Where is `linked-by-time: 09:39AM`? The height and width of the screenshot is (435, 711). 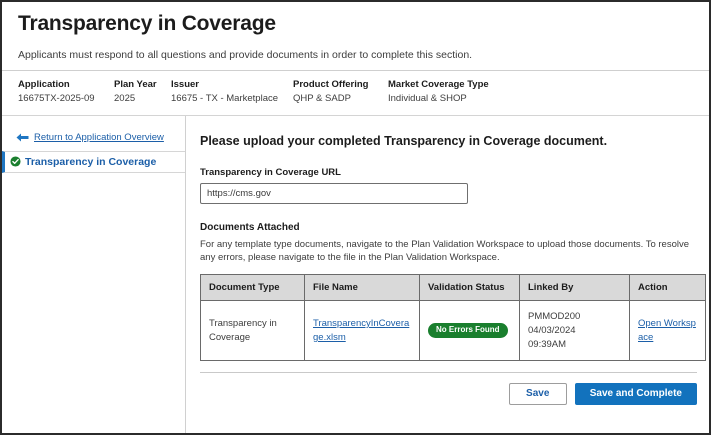
linked-by-time: 09:39AM is located at coordinates (547, 344).